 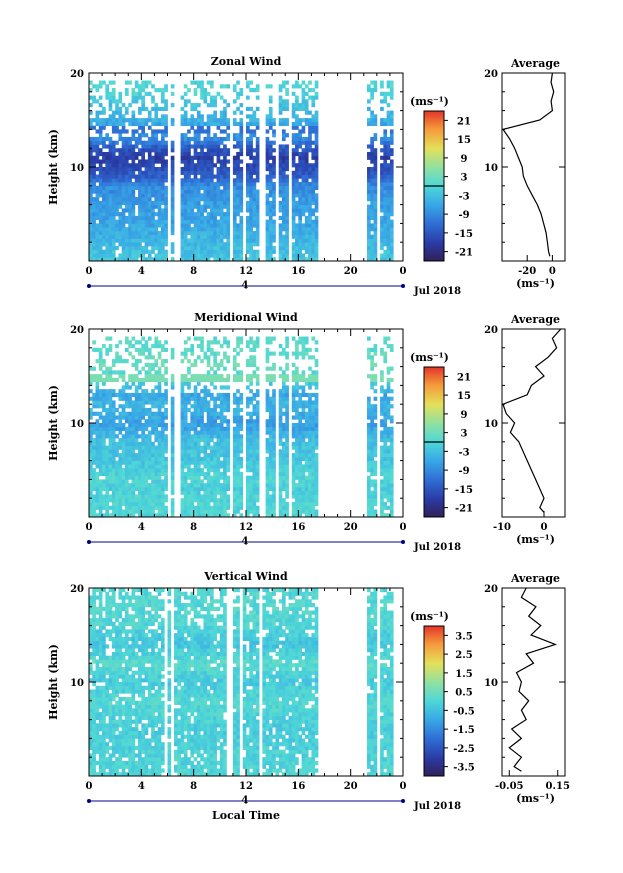 What do you see at coordinates (464, 140) in the screenshot?
I see `colorbar-tick-label: 15` at bounding box center [464, 140].